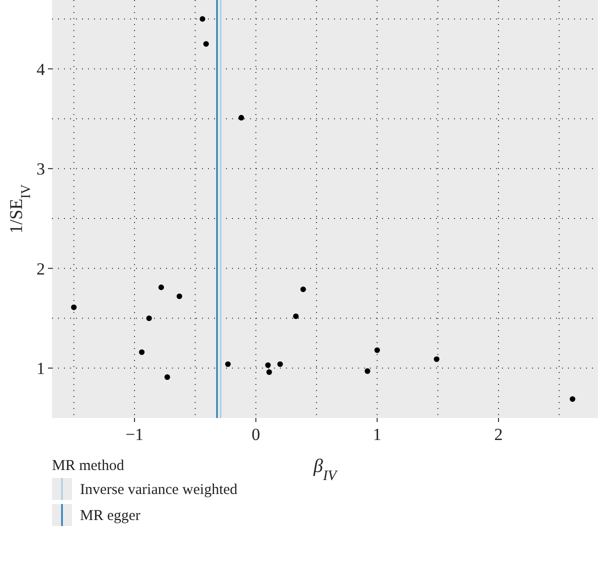  I want to click on legend-title: MR method, so click(88, 466).